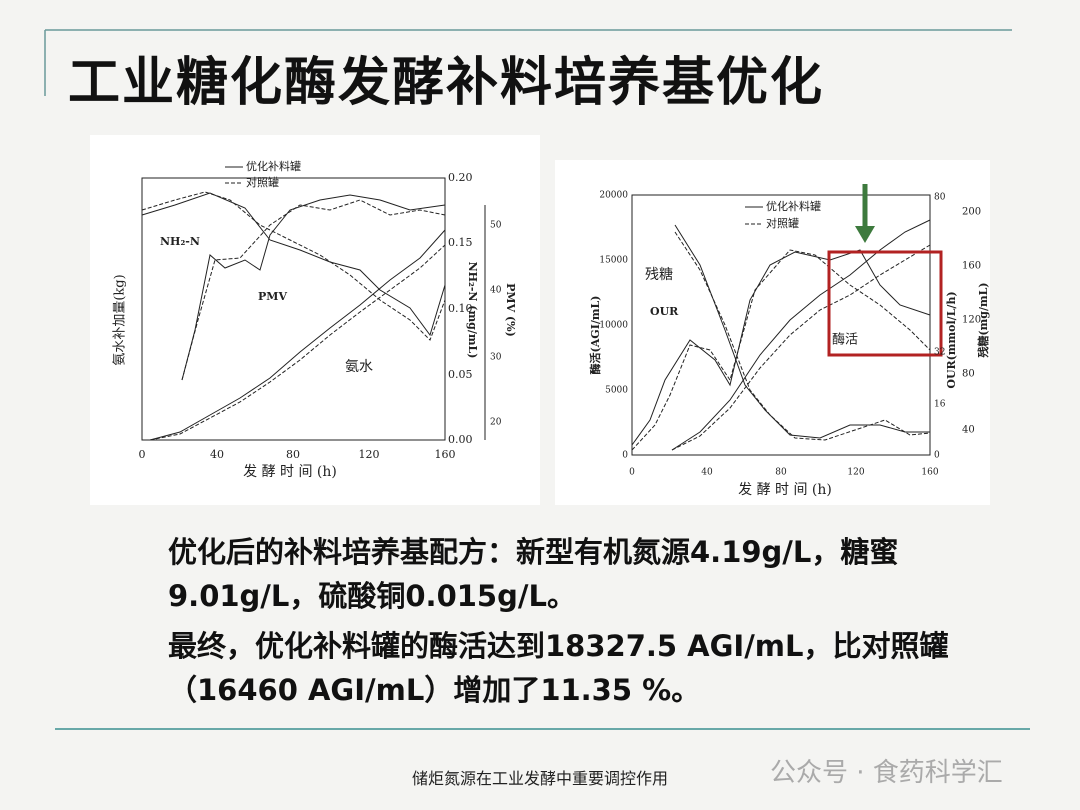 The height and width of the screenshot is (810, 1080). Describe the element at coordinates (971, 266) in the screenshot. I see `y-tick-label: 160` at that location.